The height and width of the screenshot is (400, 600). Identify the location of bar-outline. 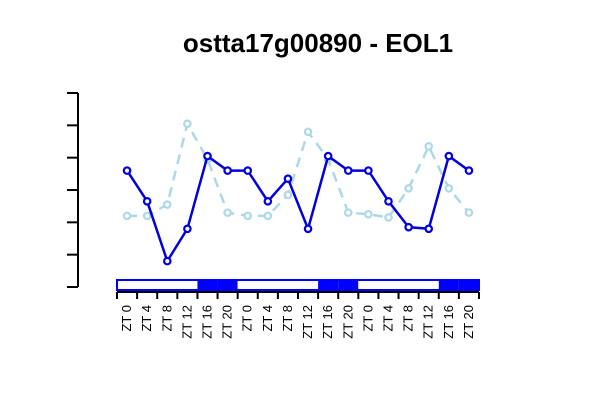
(298, 285).